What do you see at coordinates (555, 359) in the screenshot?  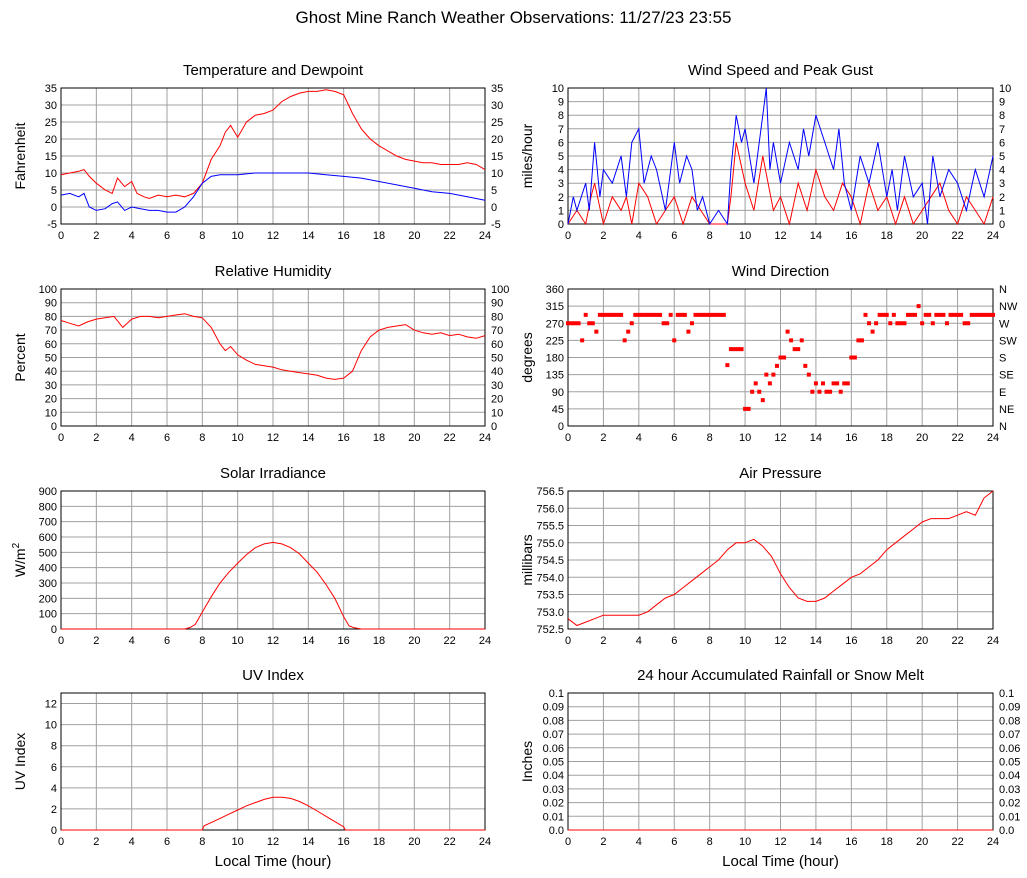 I see `y-tick-label: 180` at bounding box center [555, 359].